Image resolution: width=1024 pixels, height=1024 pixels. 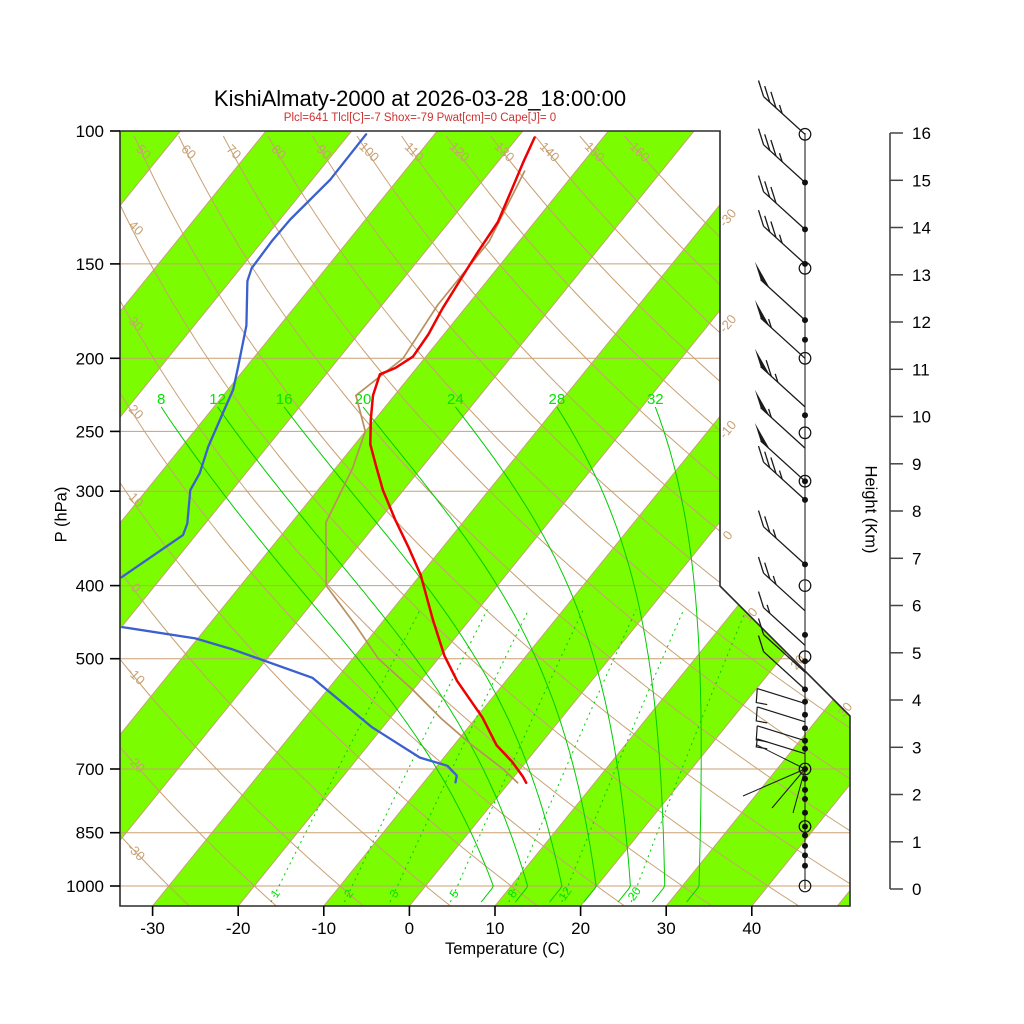 I want to click on svg-text: 70, so click(x=233, y=151).